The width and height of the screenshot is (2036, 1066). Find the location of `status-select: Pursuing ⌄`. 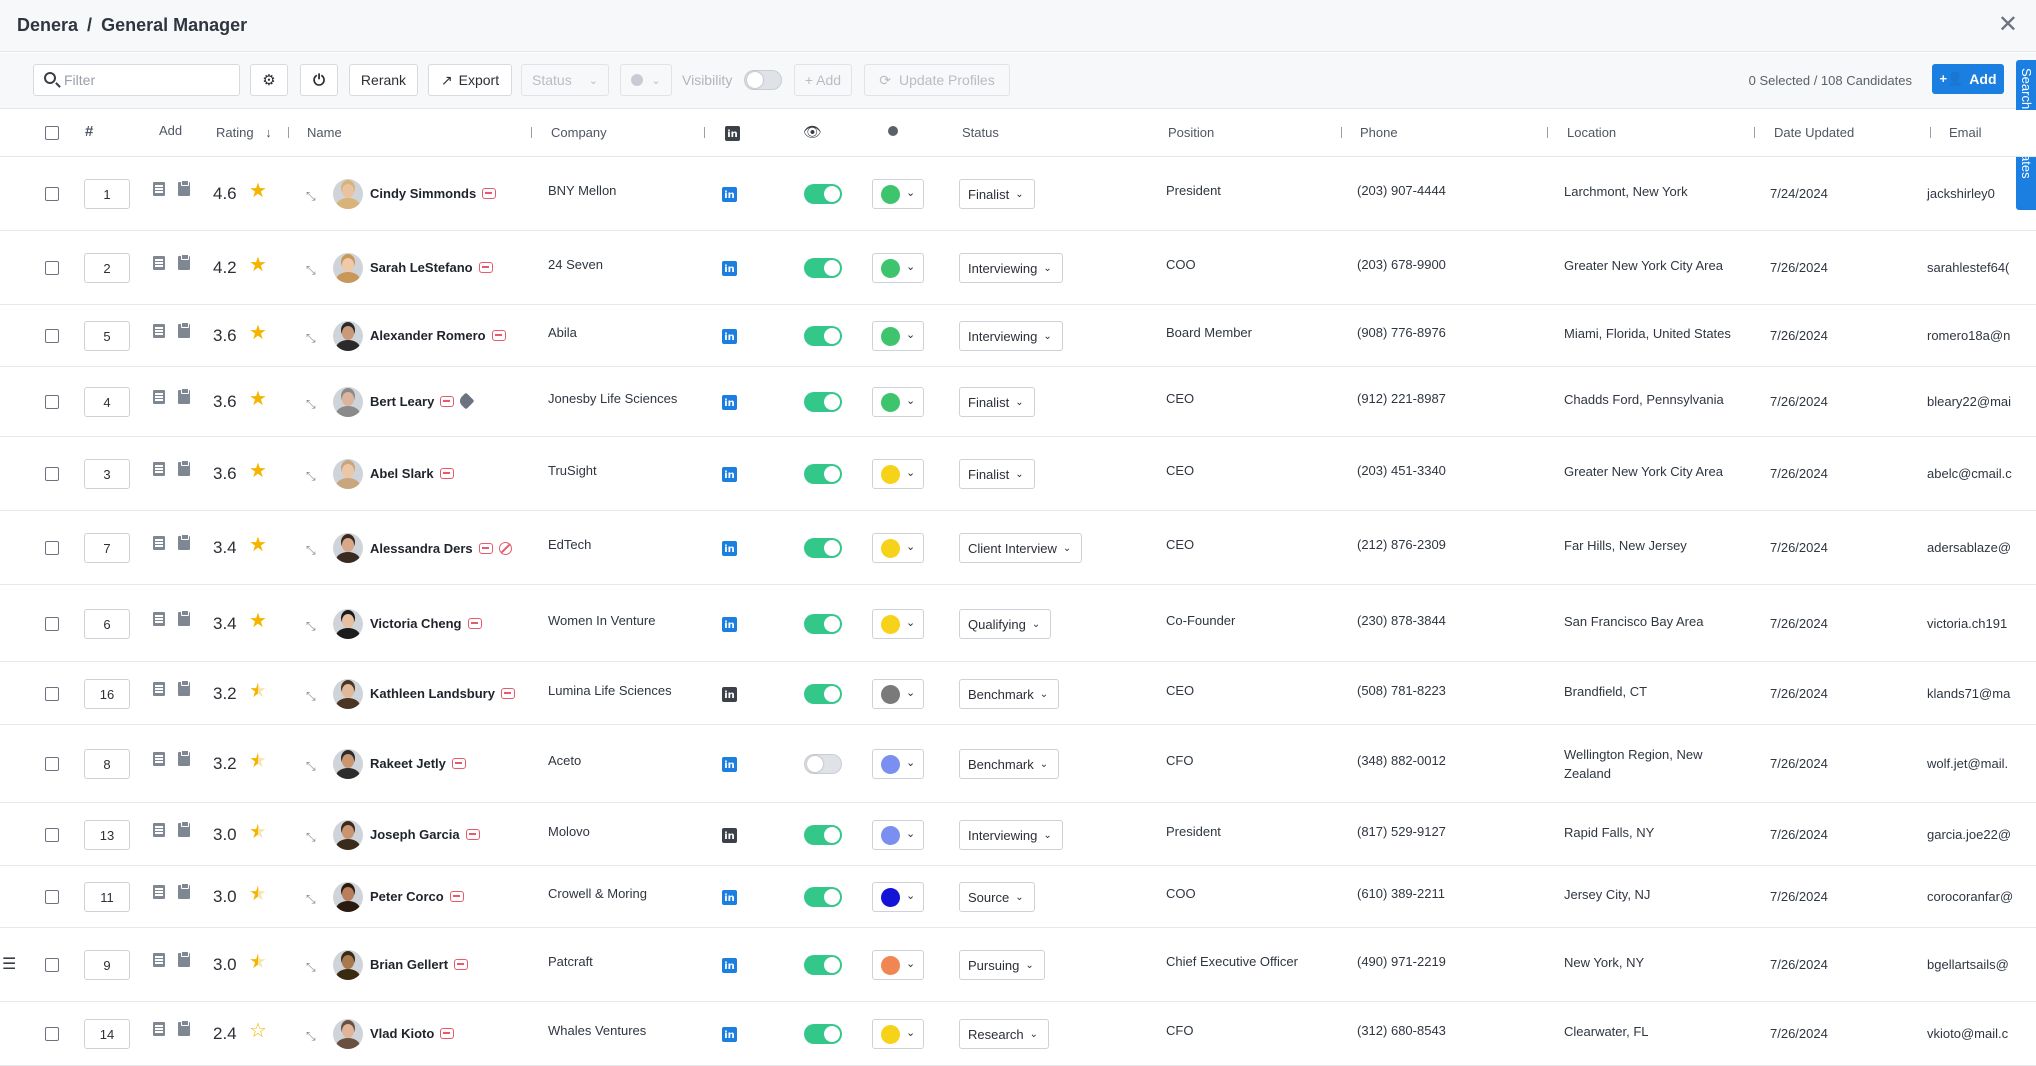

status-select: Pursuing ⌄ is located at coordinates (1002, 965).